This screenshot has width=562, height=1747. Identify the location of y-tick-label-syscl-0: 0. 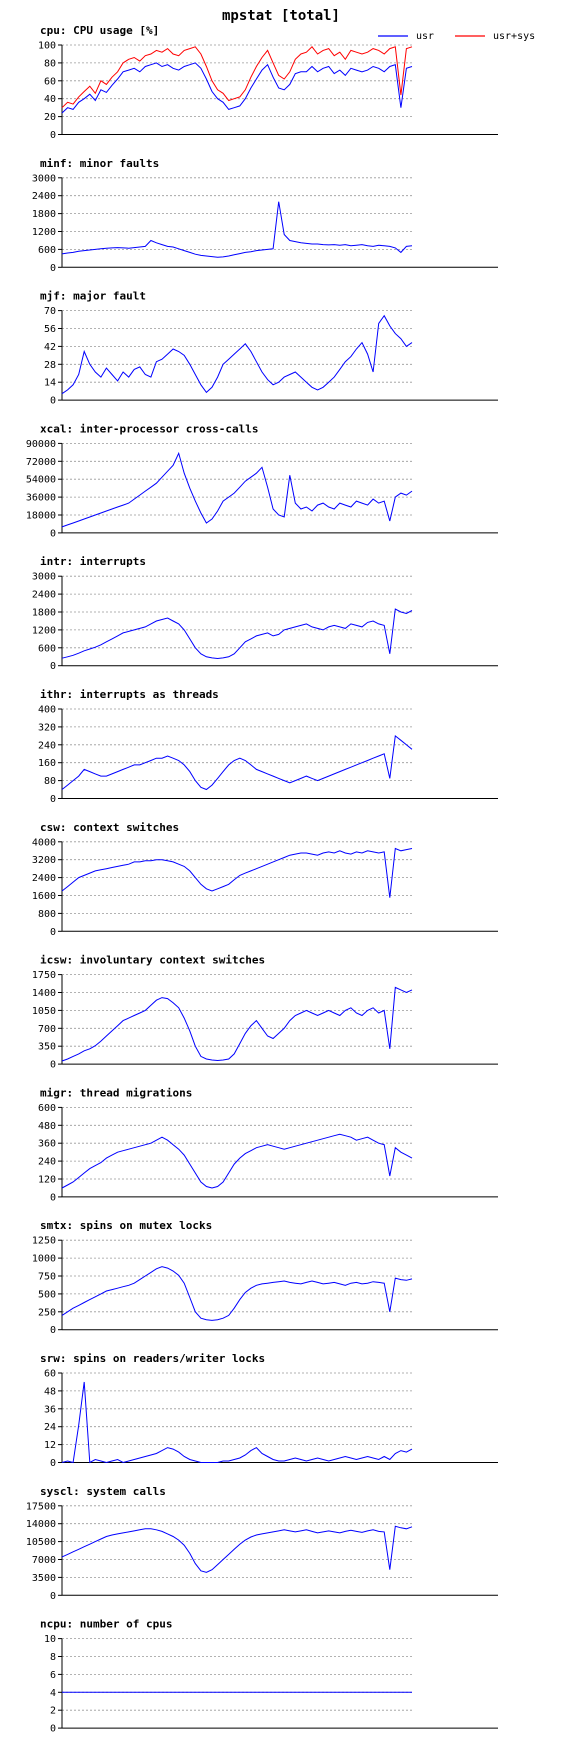
(53, 1596).